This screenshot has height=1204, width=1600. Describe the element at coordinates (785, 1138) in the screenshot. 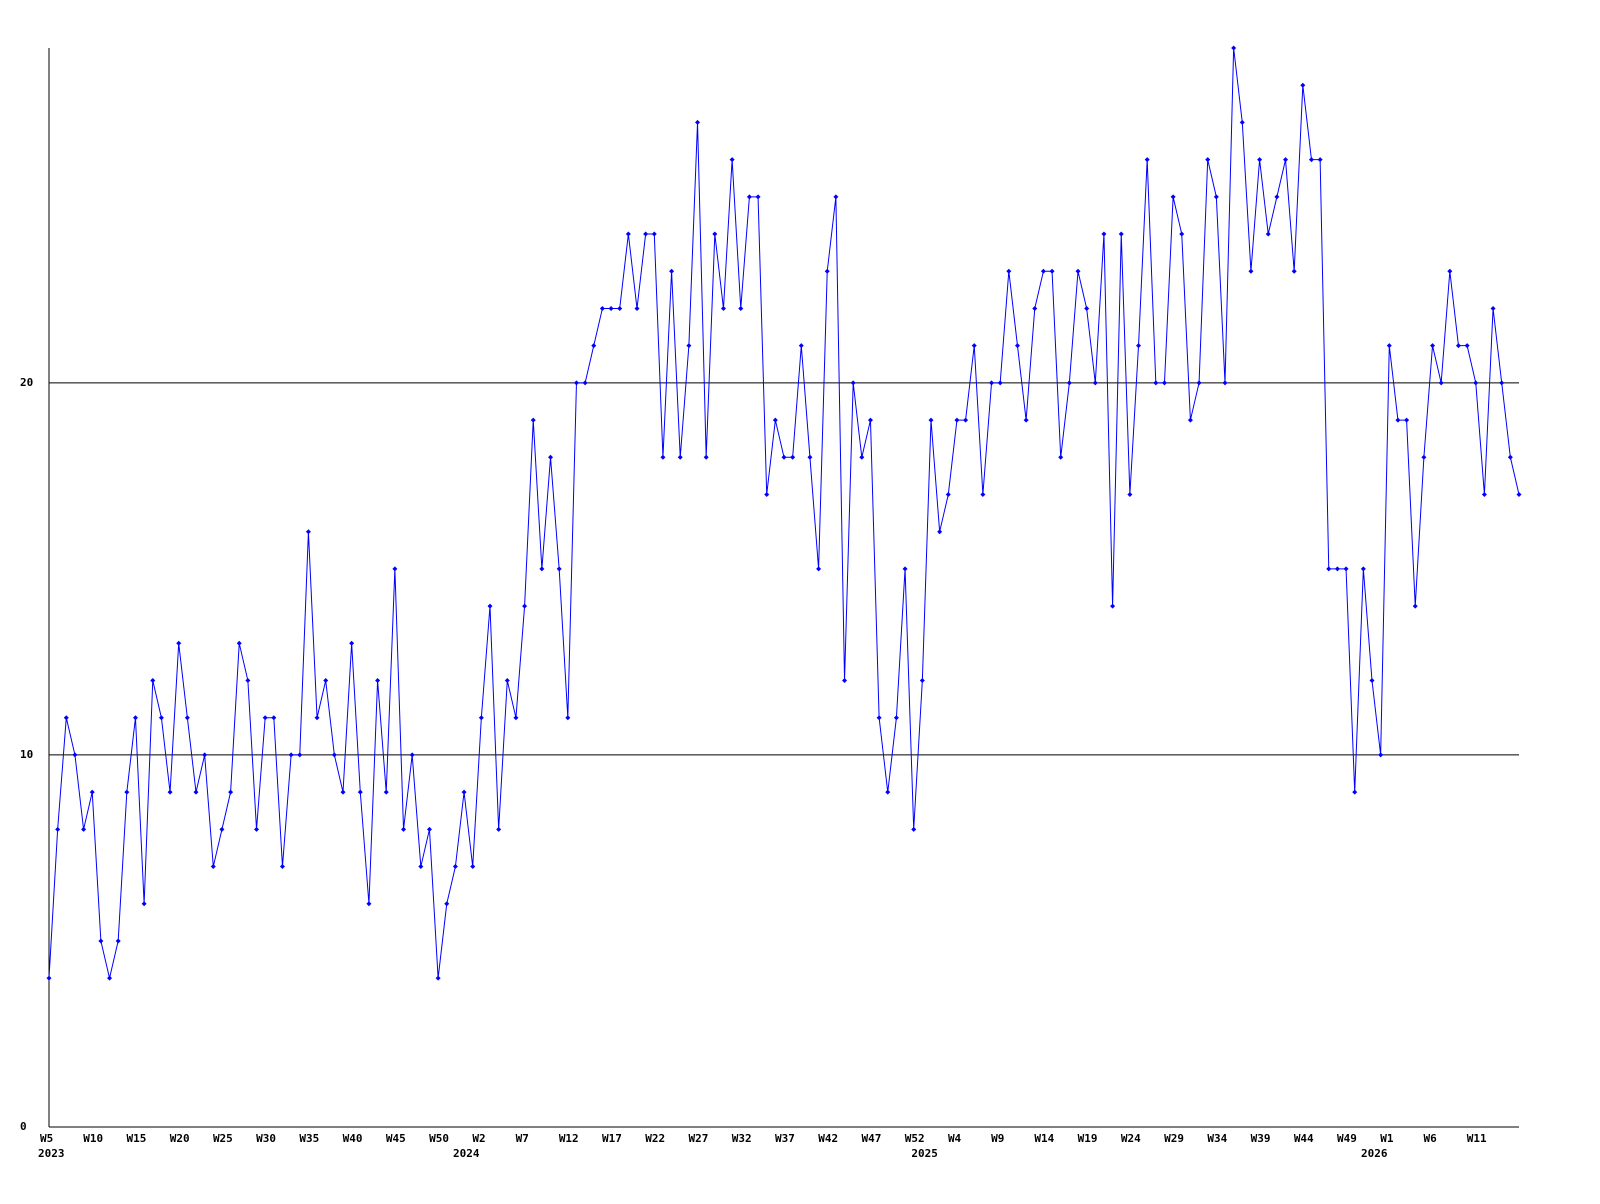

I see `x-tick-label: W37` at that location.